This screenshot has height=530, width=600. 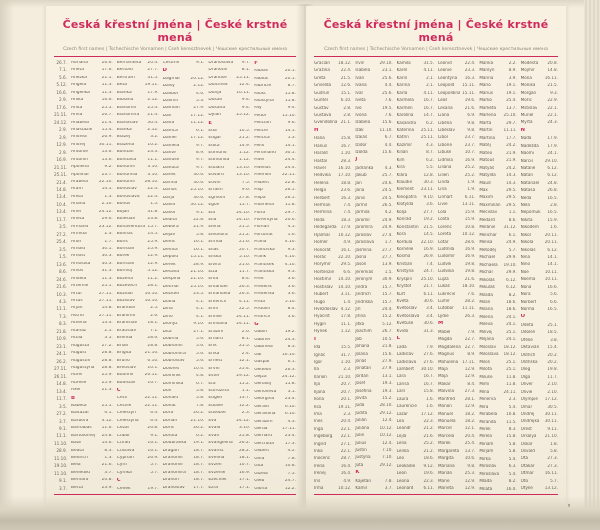 What do you see at coordinates (497, 70) in the screenshot?
I see `name-entry: Marilyn 8.9.` at bounding box center [497, 70].